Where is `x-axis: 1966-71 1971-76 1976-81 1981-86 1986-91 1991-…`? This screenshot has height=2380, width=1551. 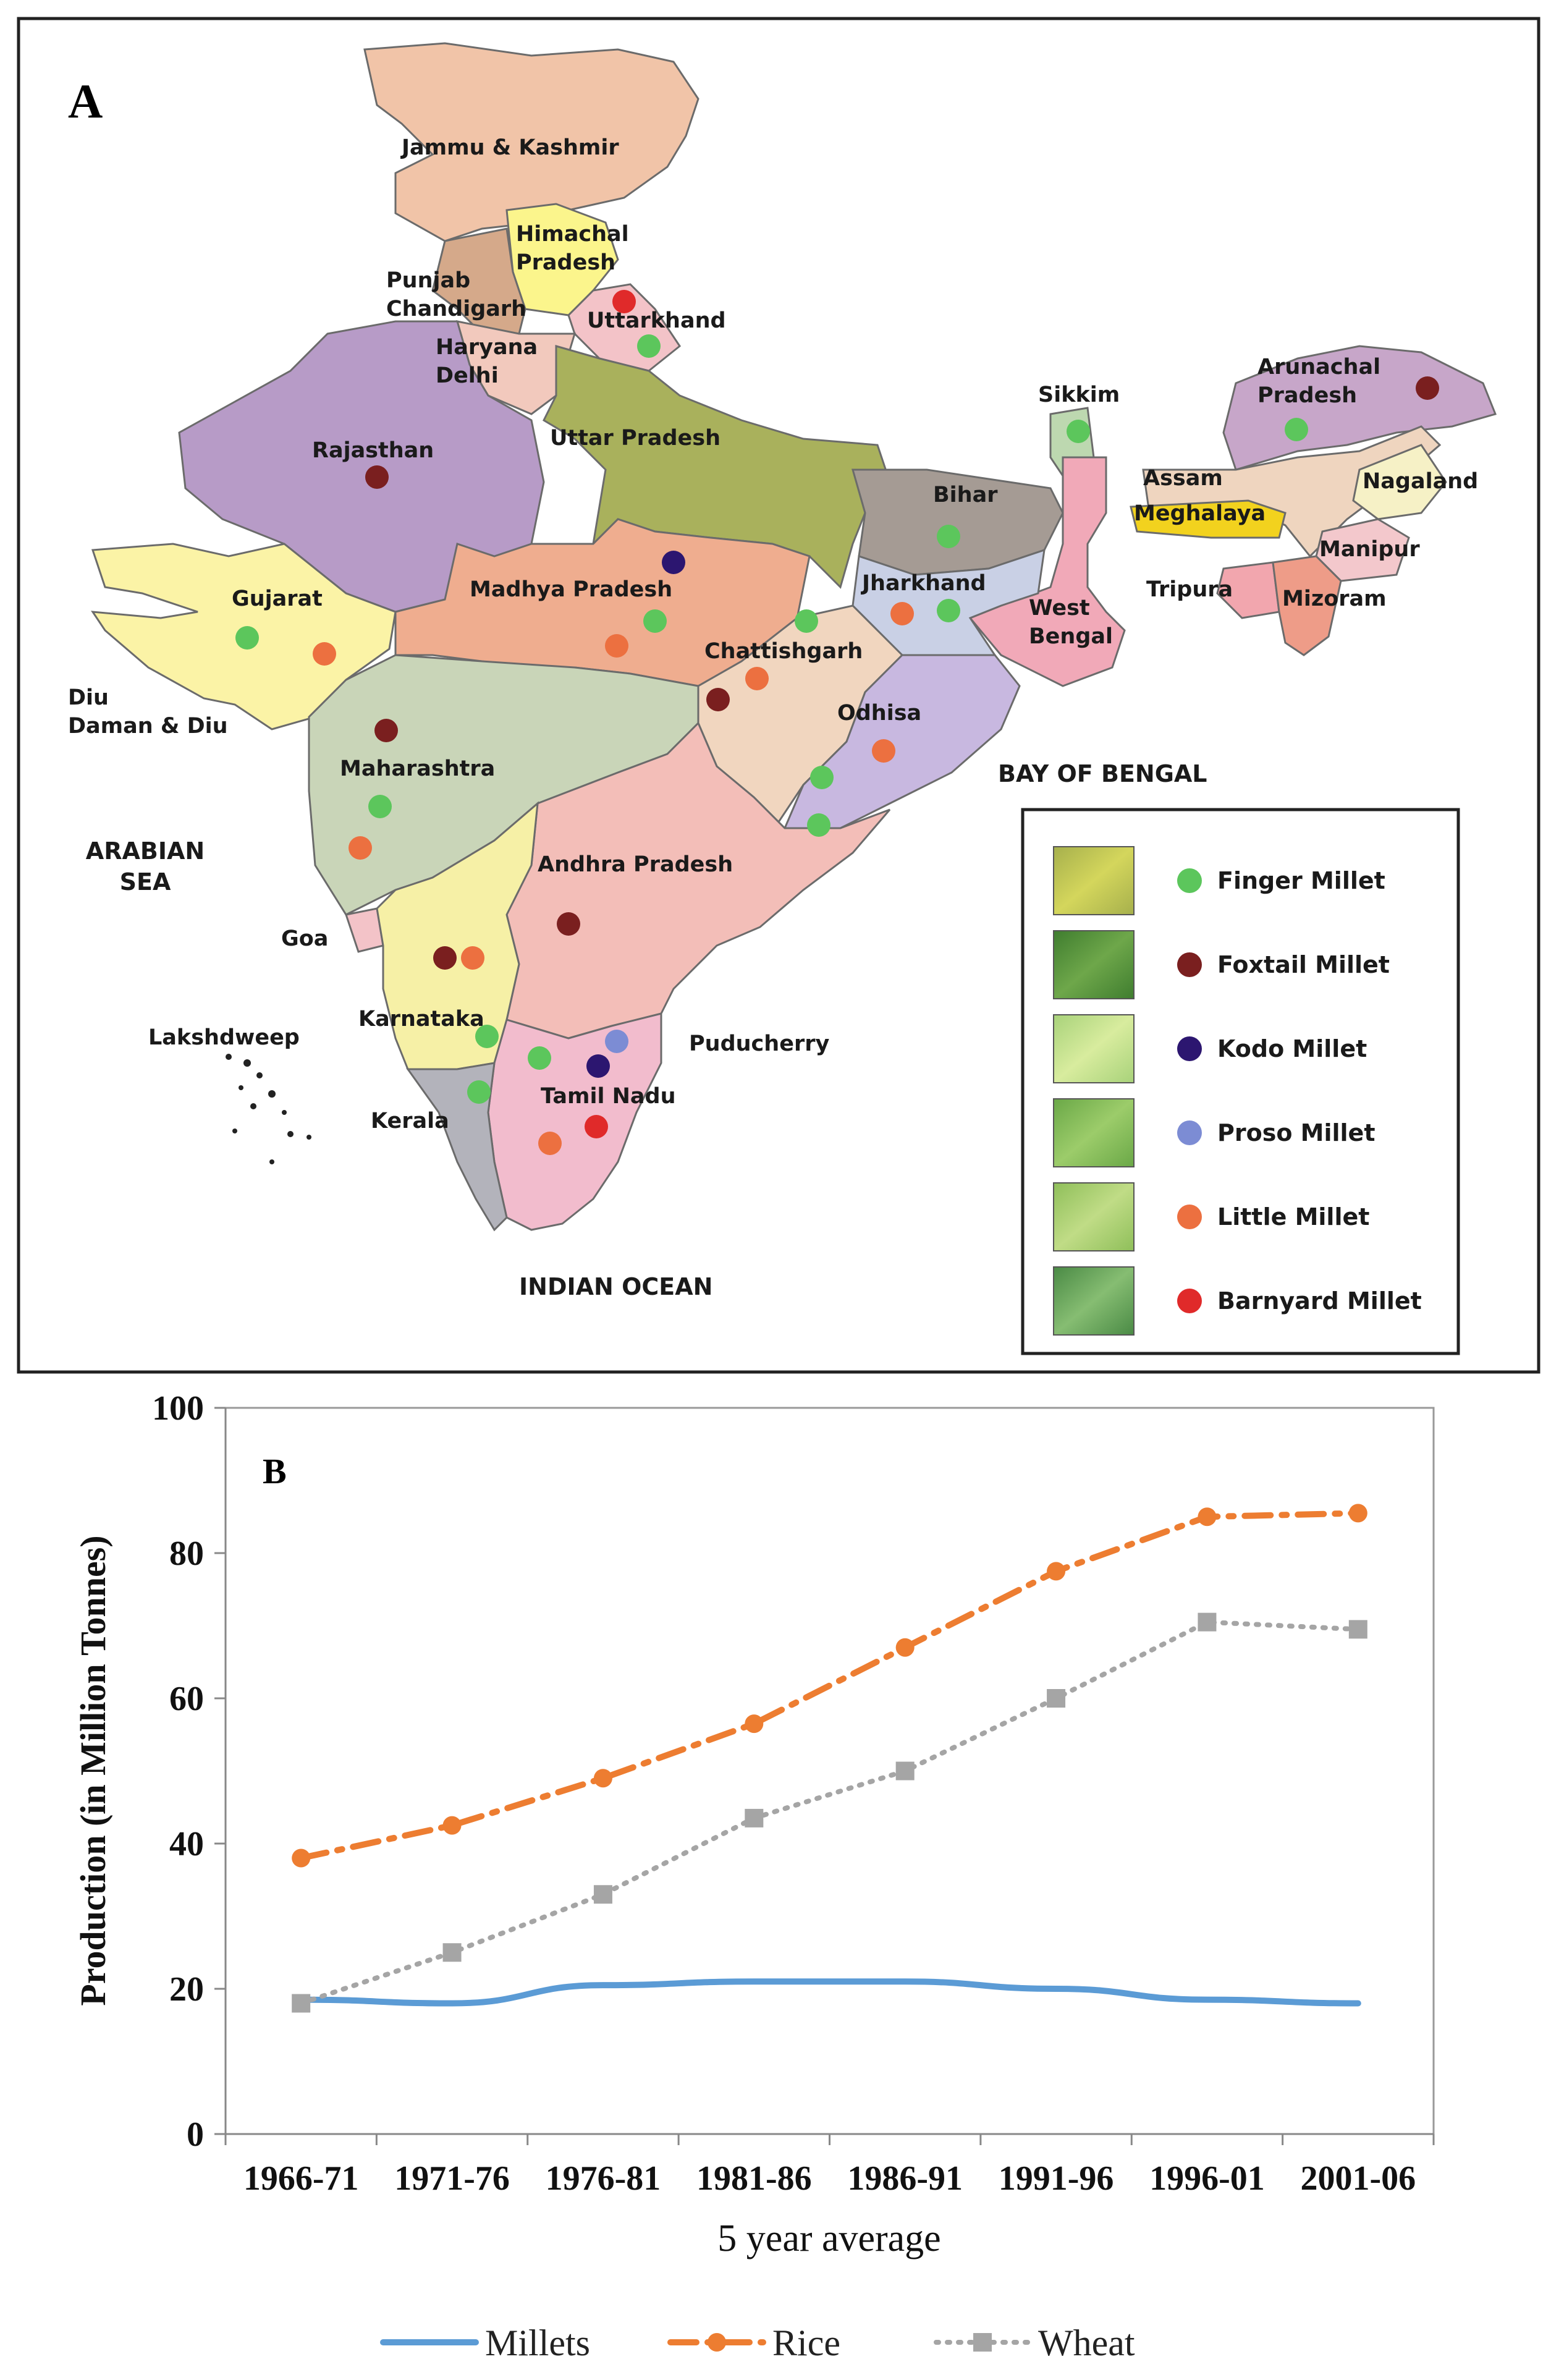
x-axis: 1966-71 1971-76 1976-81 1981-86 1986-91 1991-… is located at coordinates (829, 2165).